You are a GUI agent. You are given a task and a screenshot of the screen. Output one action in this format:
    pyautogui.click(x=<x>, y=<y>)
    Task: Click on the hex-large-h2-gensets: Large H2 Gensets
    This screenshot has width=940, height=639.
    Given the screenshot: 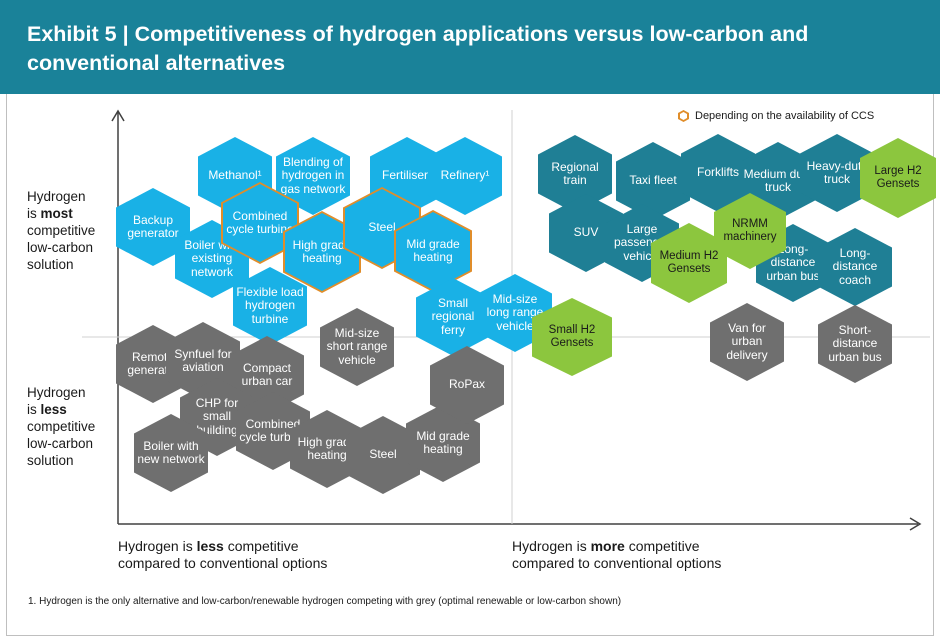 What is the action you would take?
    pyautogui.click(x=898, y=178)
    